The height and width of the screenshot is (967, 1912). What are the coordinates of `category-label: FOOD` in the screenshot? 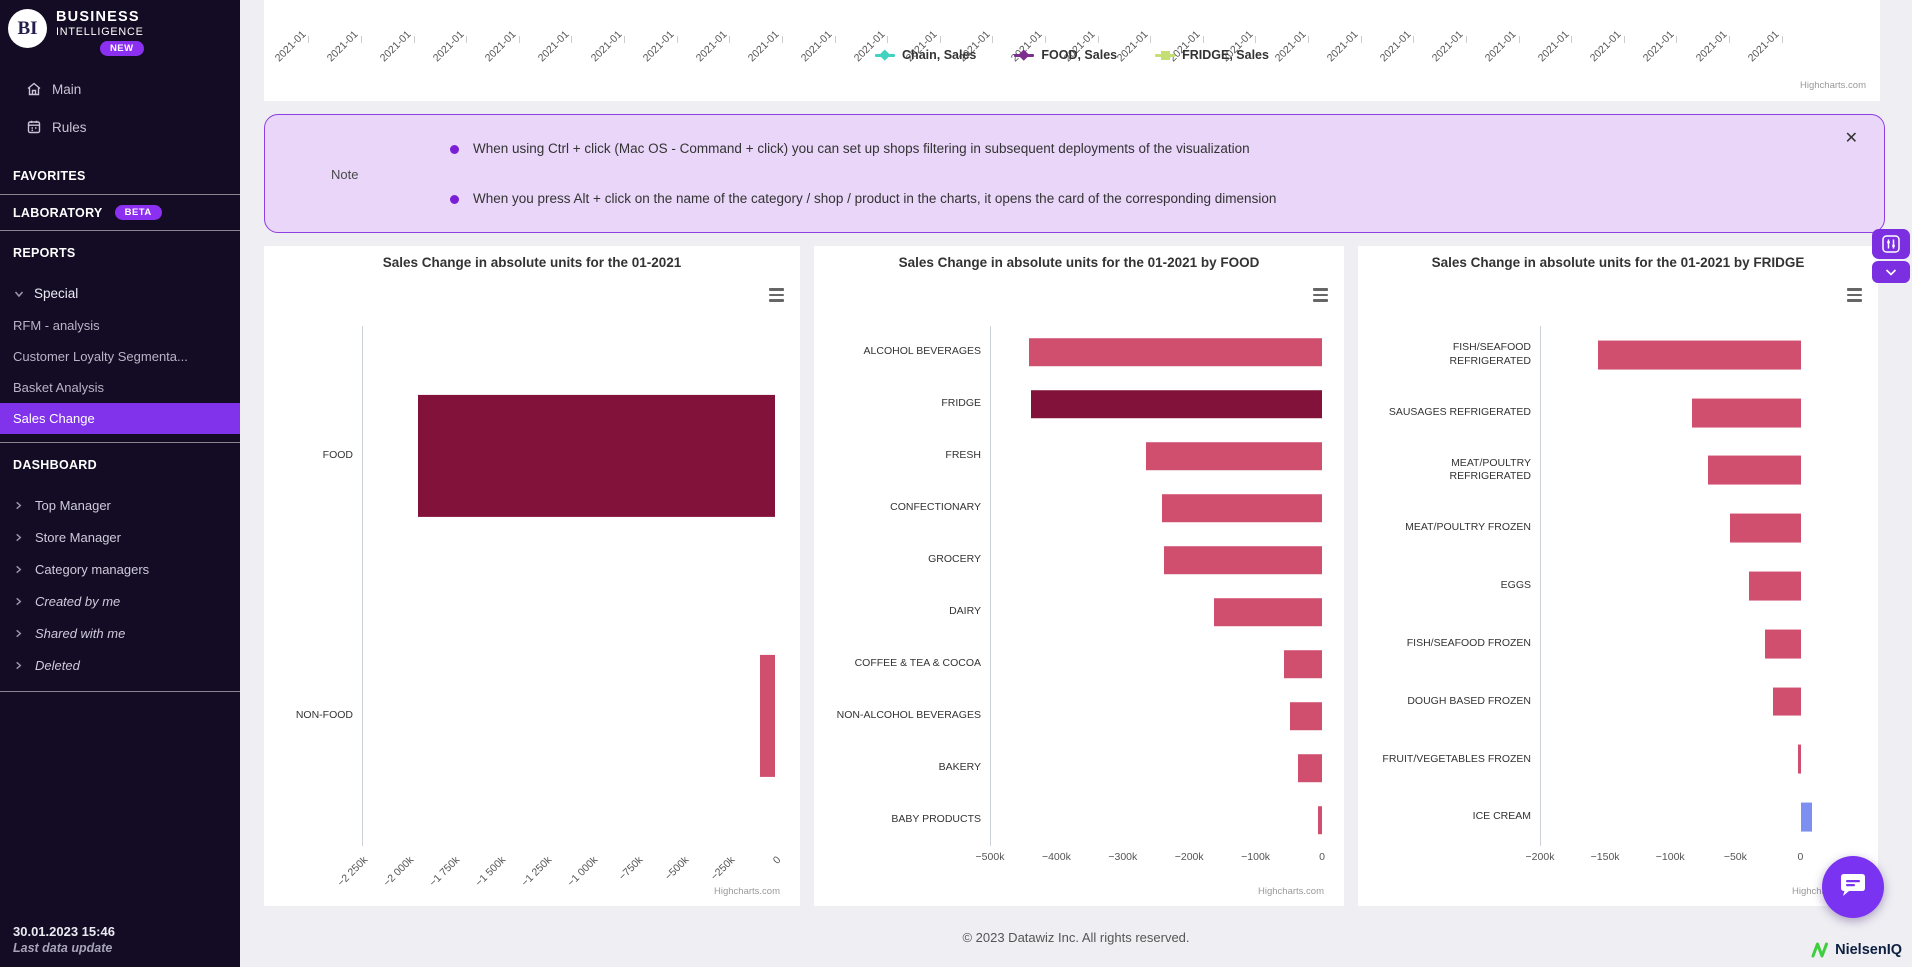 It's located at (337, 455).